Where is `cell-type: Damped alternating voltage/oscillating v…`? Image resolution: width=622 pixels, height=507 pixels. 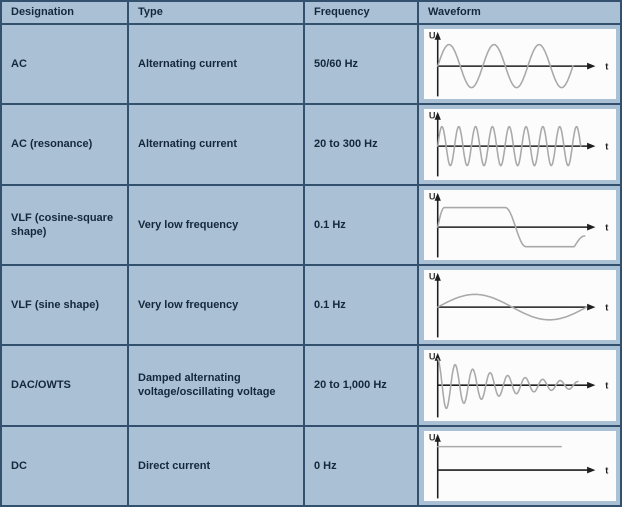 cell-type: Damped alternating voltage/oscillating v… is located at coordinates (216, 385).